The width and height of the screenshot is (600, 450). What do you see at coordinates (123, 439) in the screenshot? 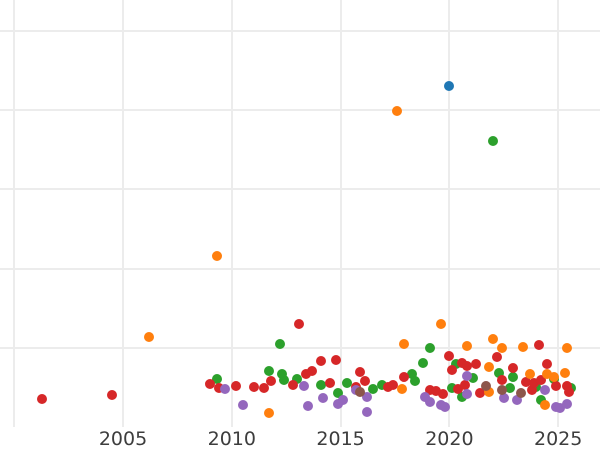
I see `x-tick-label: 2005` at bounding box center [123, 439].